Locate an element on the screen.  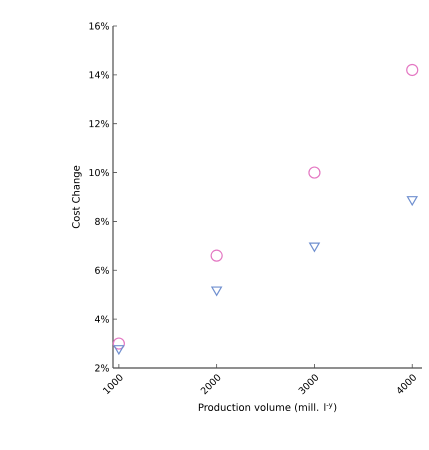
y-tick-label: 10% is located at coordinates (99, 172).